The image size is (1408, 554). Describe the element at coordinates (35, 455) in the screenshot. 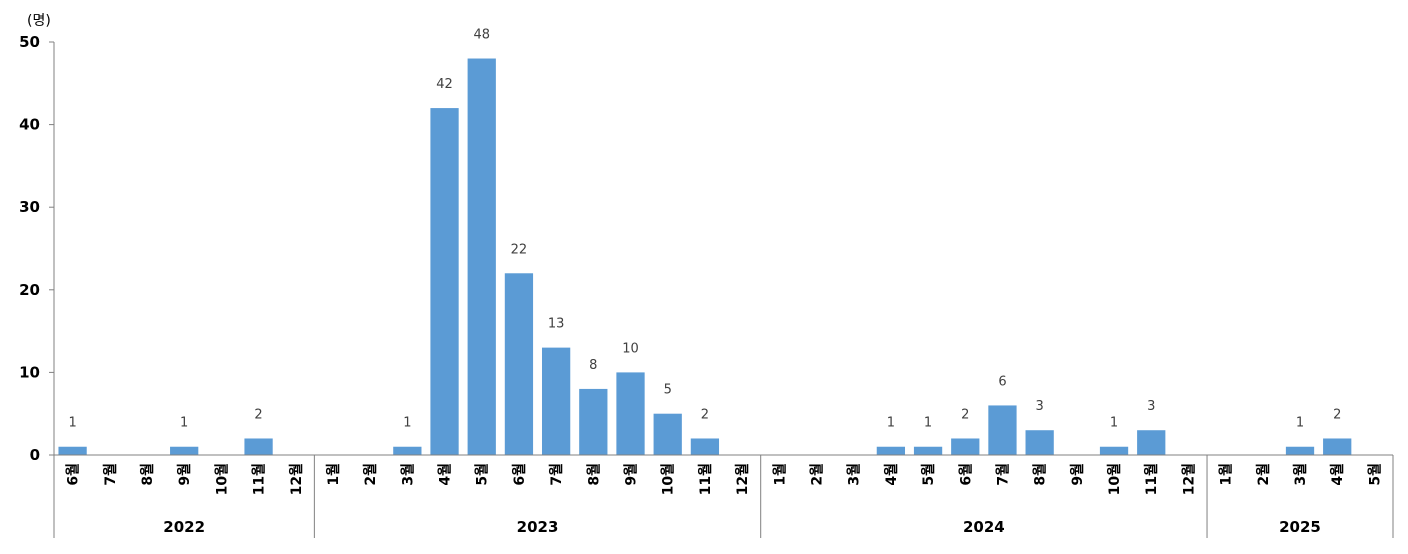

I see `y-tick-label: 0` at that location.